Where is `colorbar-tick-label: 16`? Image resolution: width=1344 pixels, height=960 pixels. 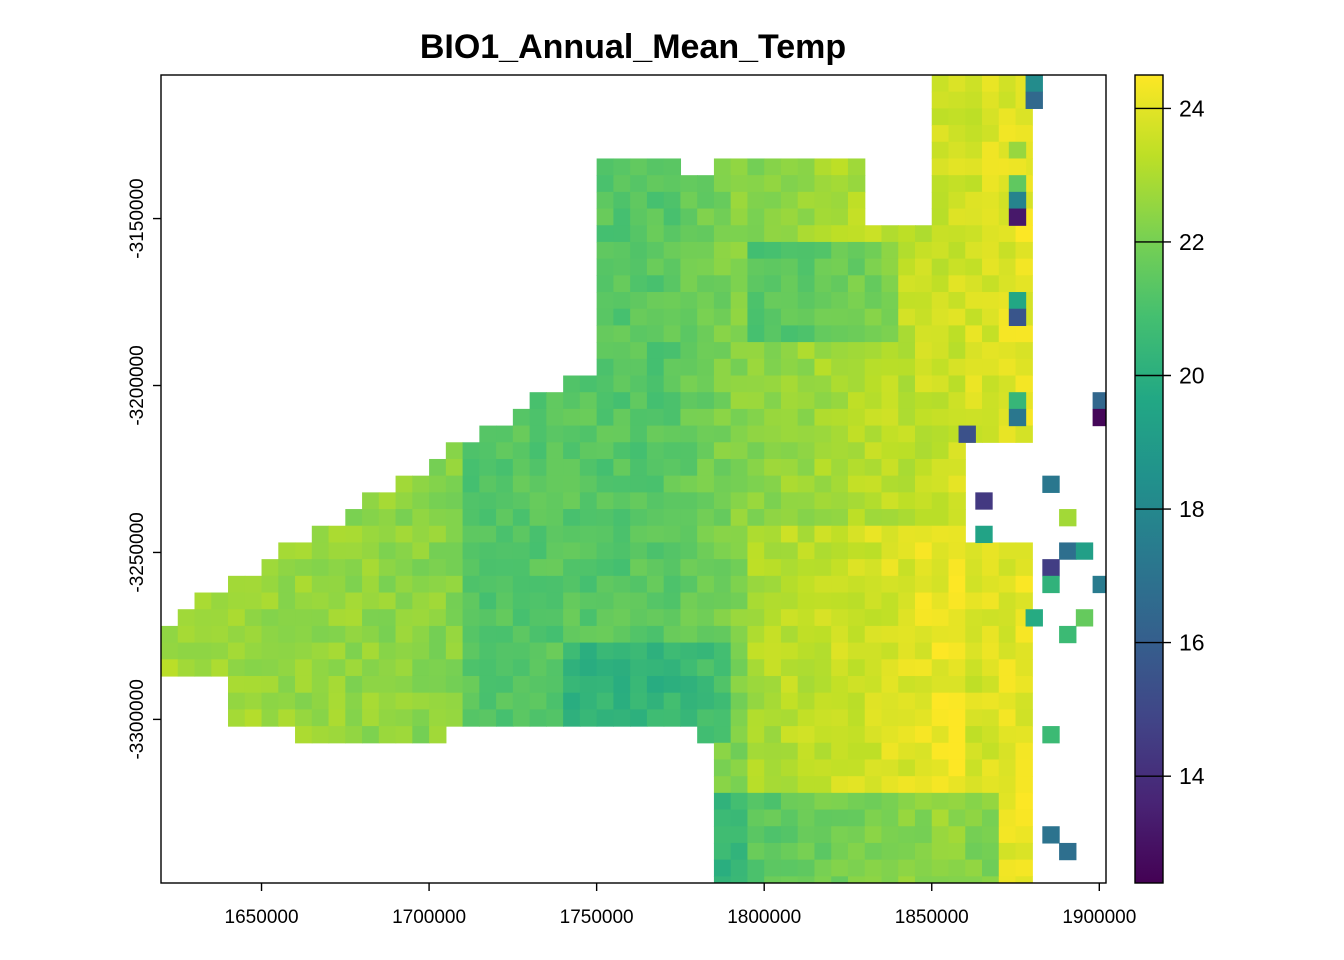 colorbar-tick-label: 16 is located at coordinates (1192, 643).